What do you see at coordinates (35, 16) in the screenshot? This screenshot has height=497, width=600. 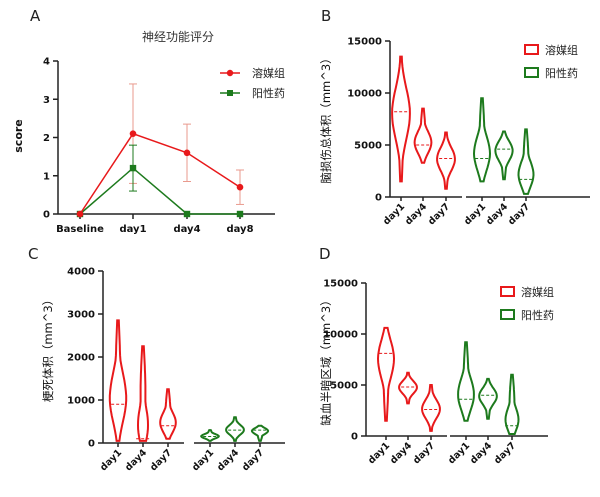 I see `panel-a-letter: A` at bounding box center [35, 16].